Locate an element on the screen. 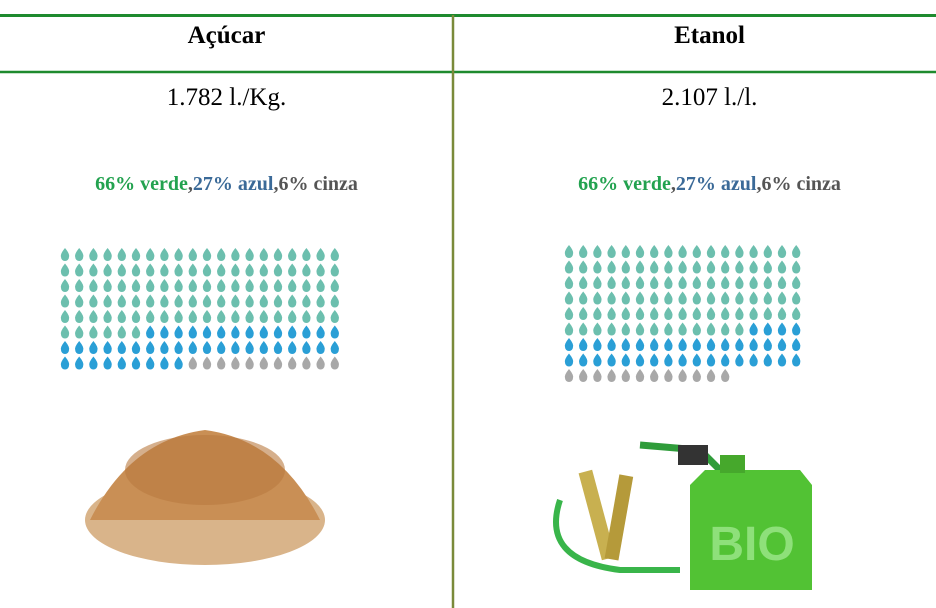  column-title: Etanol is located at coordinates (709, 35).